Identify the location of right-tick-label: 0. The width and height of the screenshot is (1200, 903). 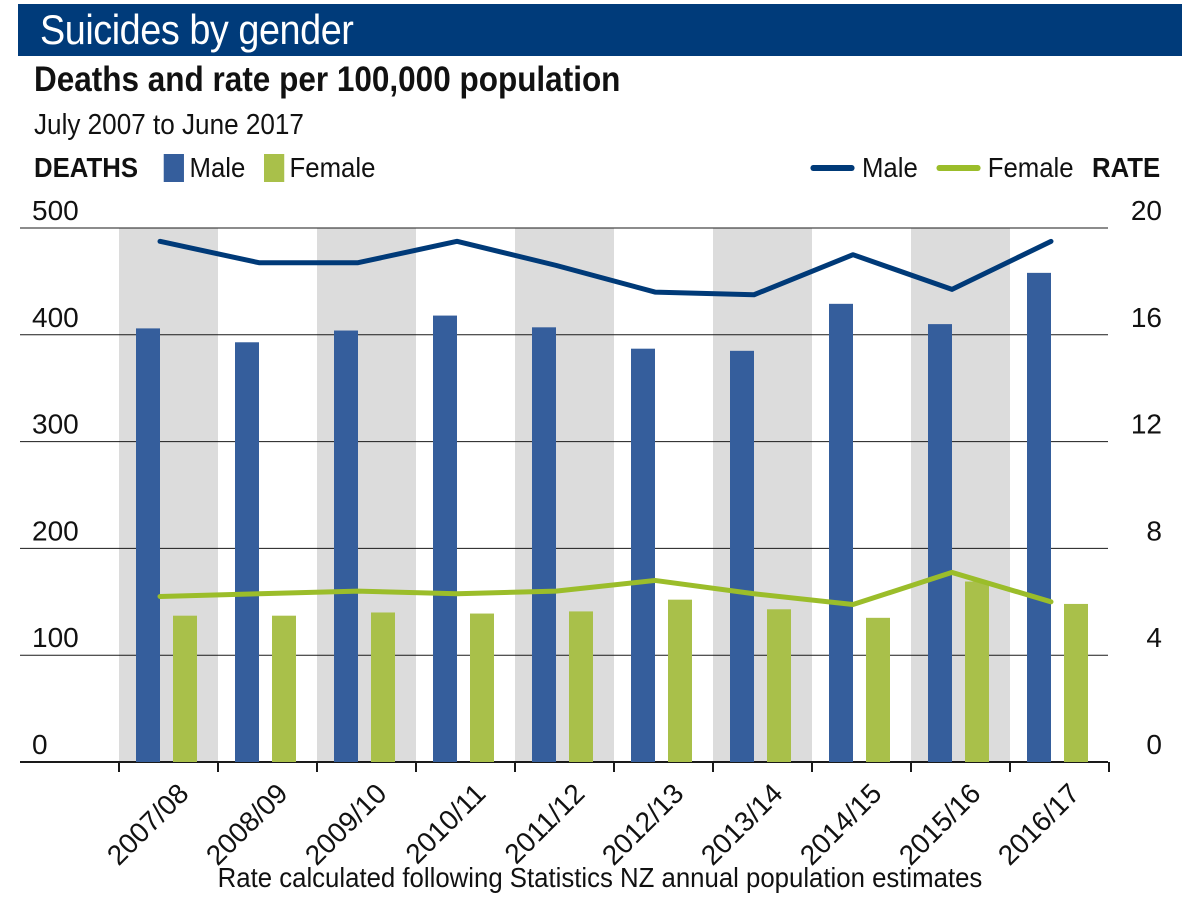
(1154, 744).